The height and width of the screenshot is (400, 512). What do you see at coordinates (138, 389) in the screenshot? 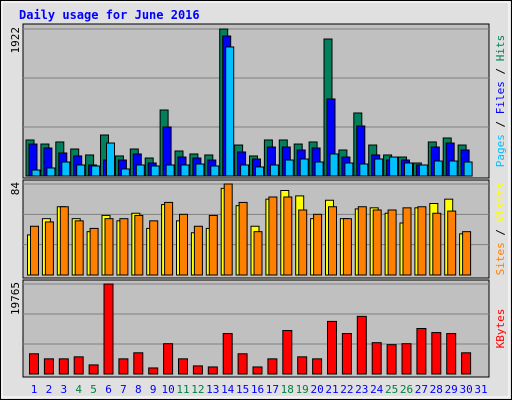
I see `x-tick-label: 8` at bounding box center [138, 389].